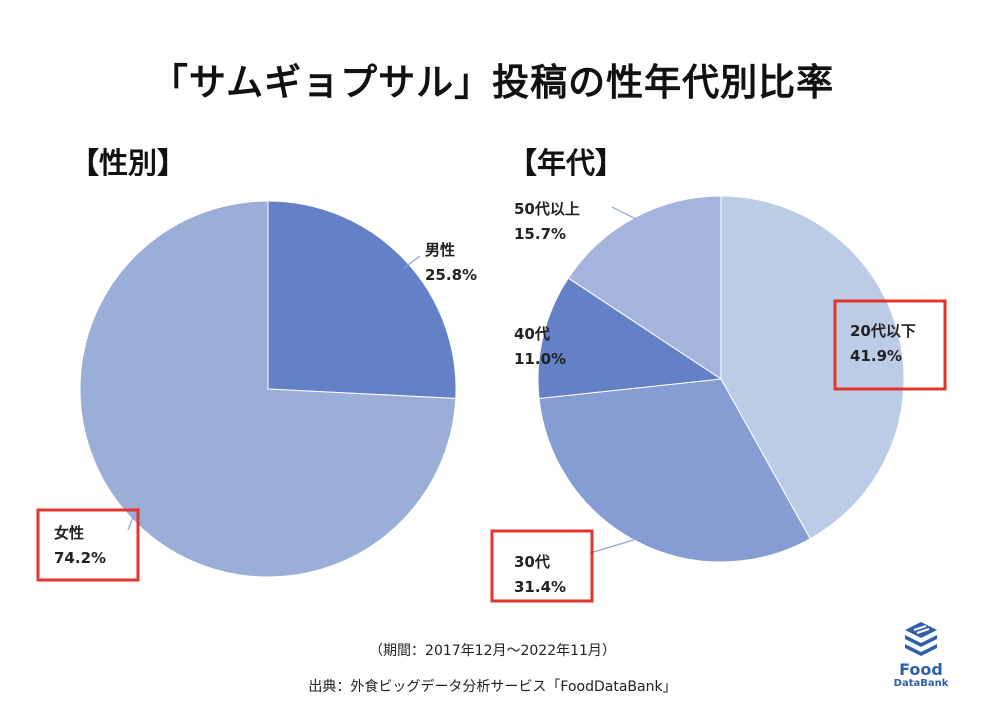  What do you see at coordinates (492, 82) in the screenshot?
I see `page-title: 「サムギョプサル」投稿の性年代別比率` at bounding box center [492, 82].